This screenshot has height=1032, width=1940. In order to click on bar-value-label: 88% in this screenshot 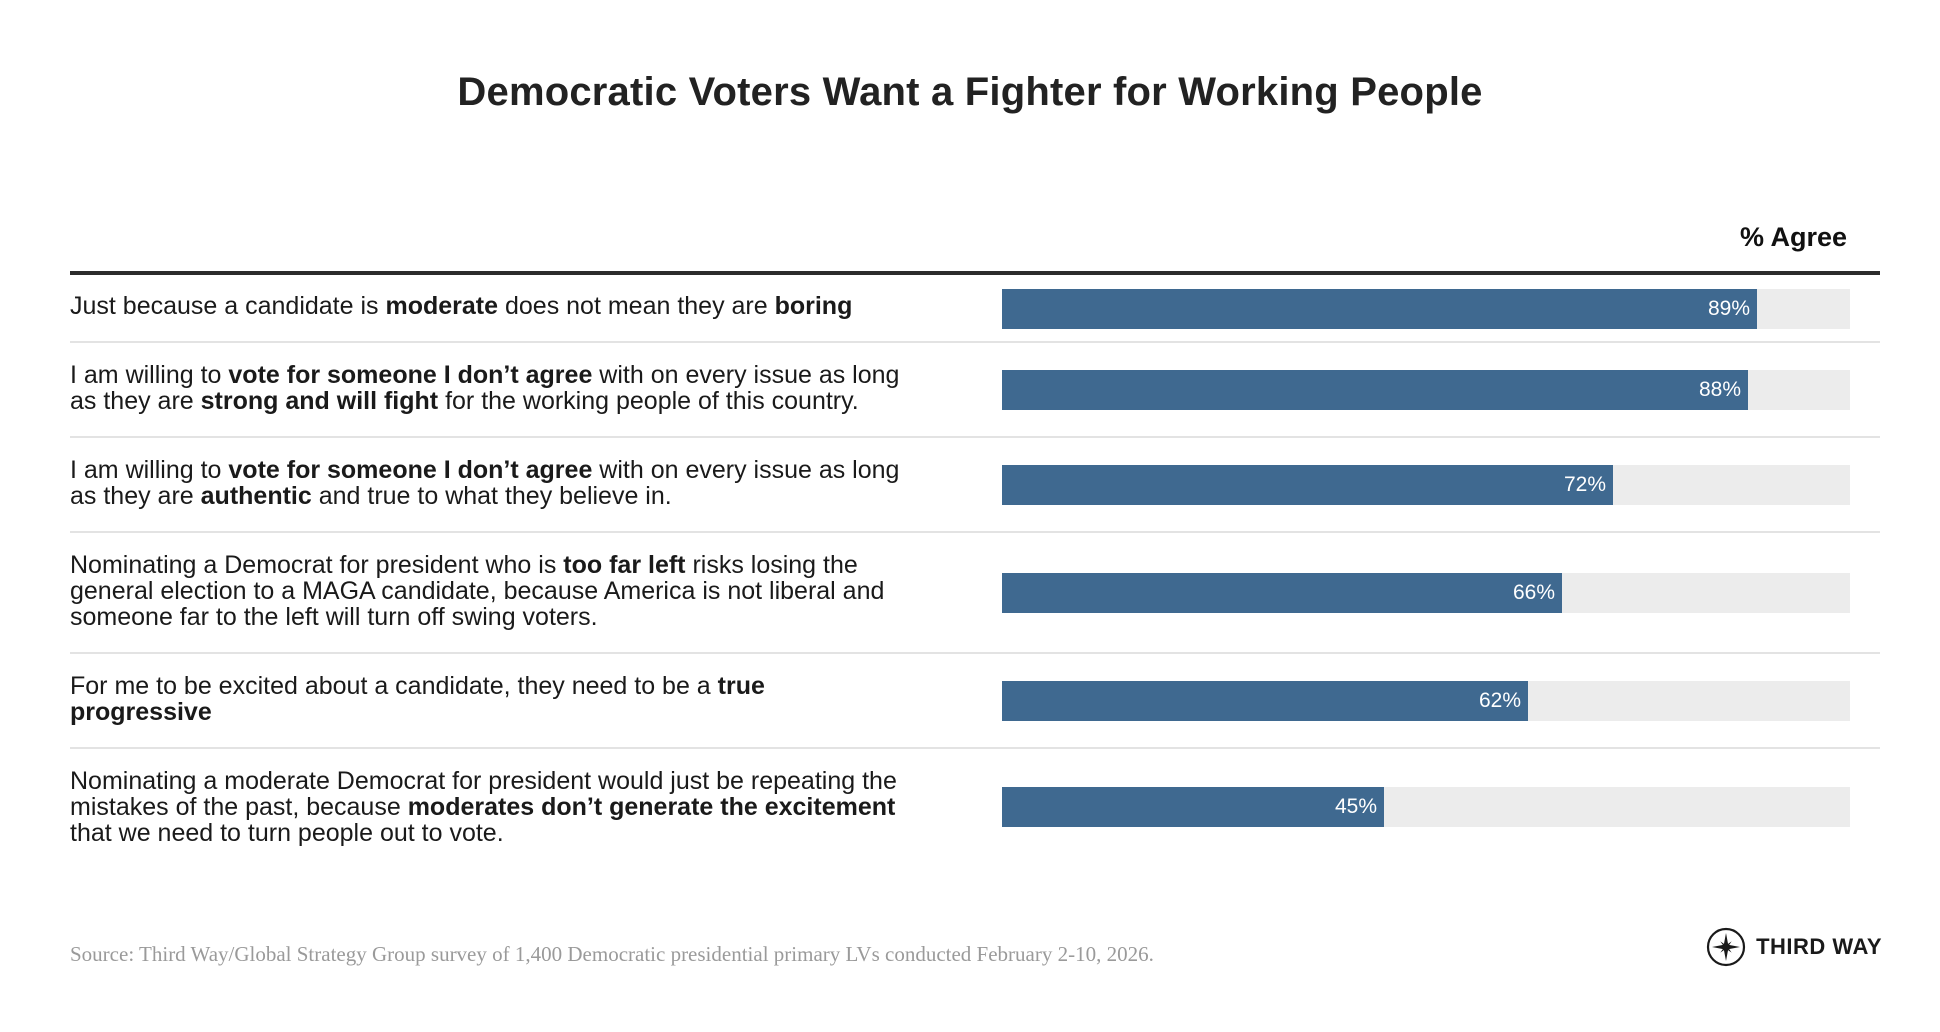, I will do `click(1719, 389)`.